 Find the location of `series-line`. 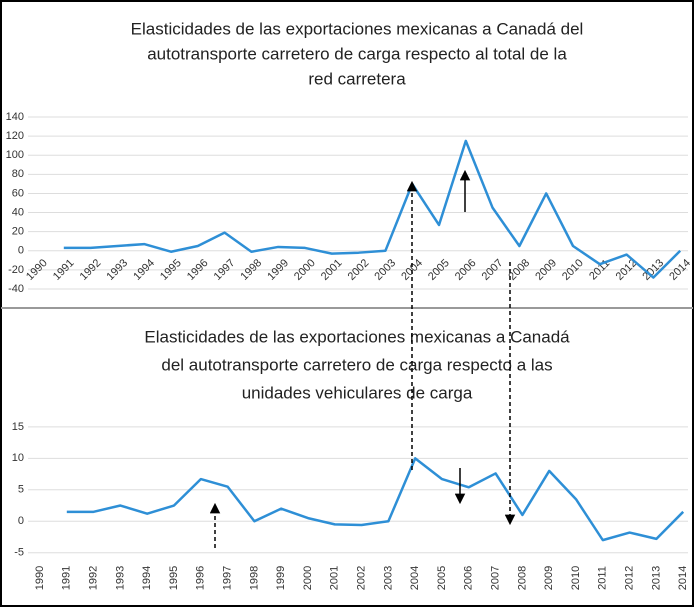

series-line is located at coordinates (375, 499).